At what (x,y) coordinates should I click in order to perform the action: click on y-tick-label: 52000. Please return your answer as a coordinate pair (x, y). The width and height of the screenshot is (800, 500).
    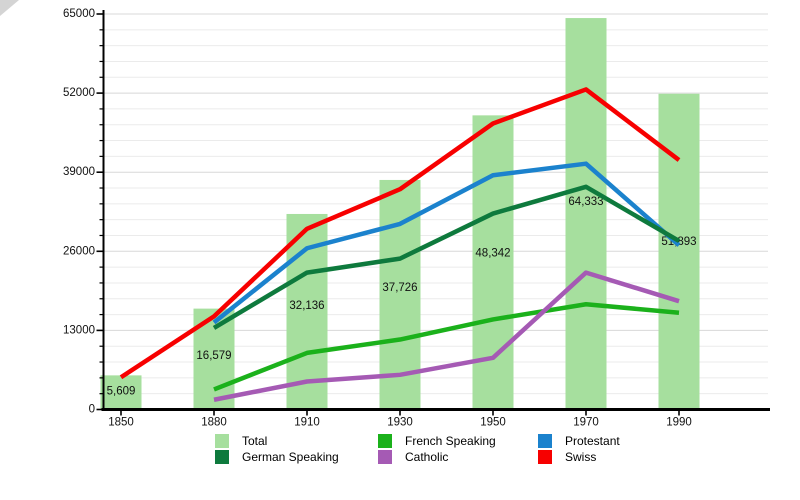
    Looking at the image, I should click on (79, 93).